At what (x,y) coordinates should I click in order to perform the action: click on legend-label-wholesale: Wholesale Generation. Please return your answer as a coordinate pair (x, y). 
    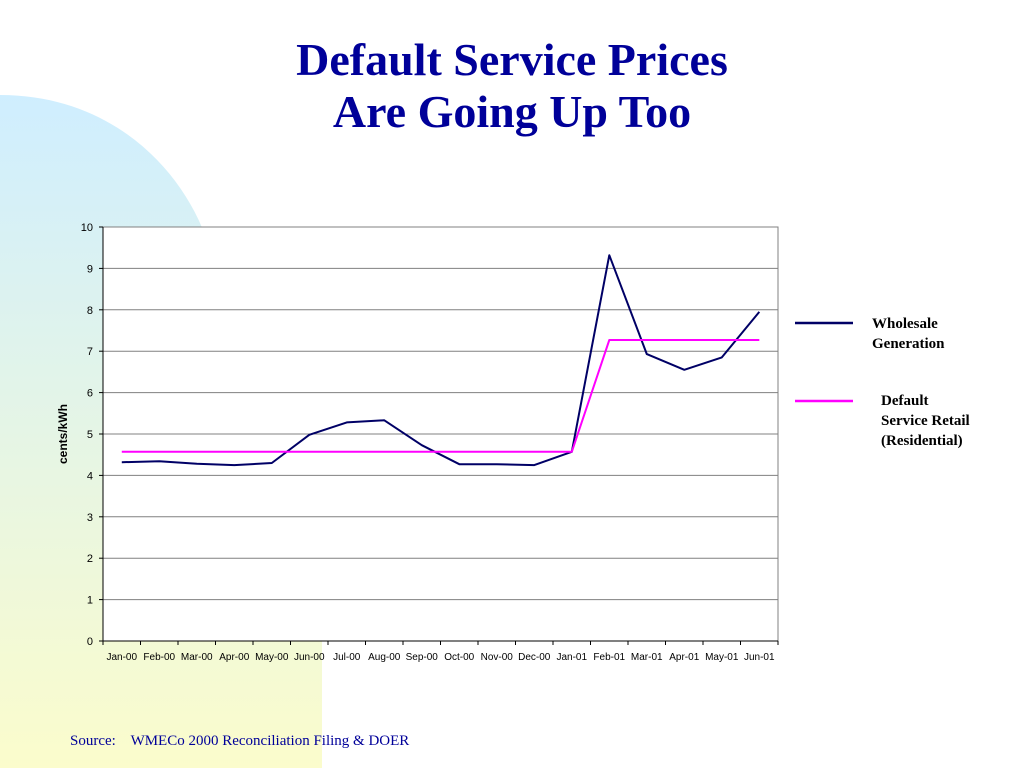
    Looking at the image, I should click on (908, 334).